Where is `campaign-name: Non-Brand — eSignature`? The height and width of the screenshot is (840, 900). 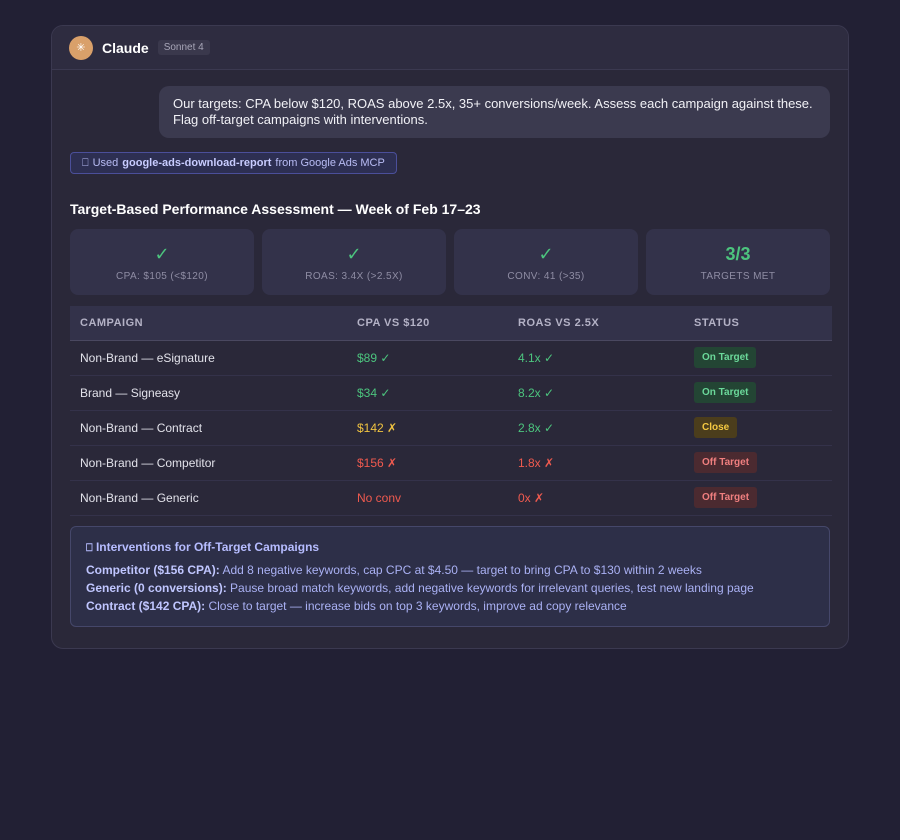 campaign-name: Non-Brand — eSignature is located at coordinates (208, 358).